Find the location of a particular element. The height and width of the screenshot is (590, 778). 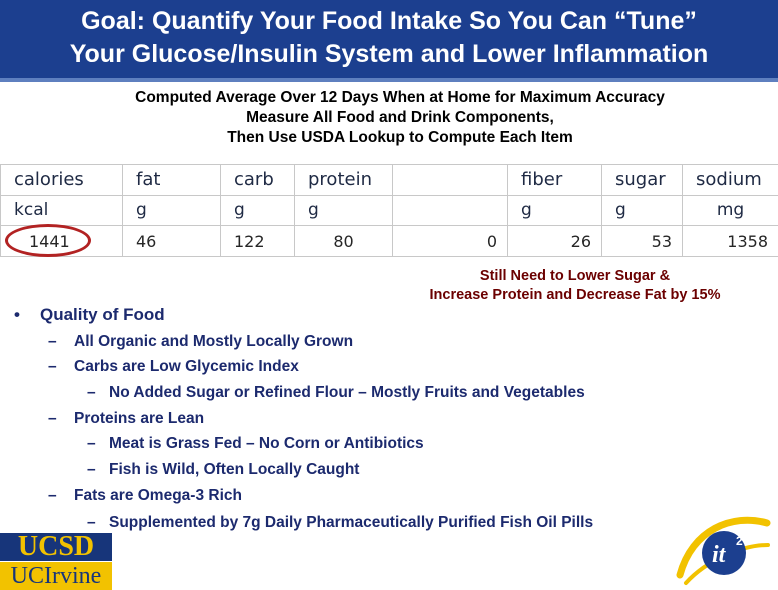

table-header-cell: carb is located at coordinates (257, 180).